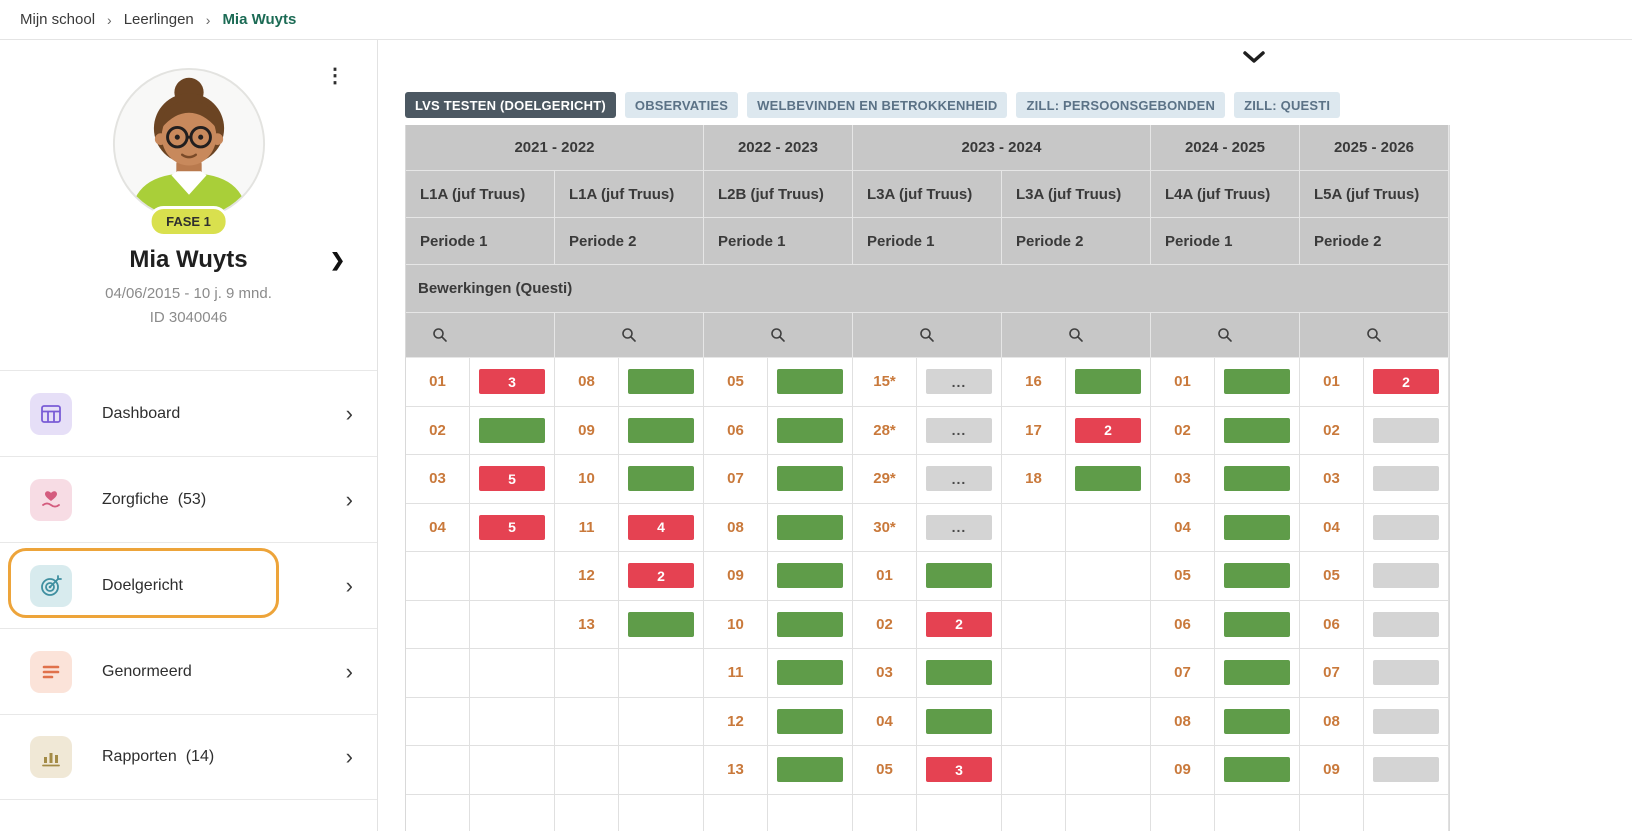  What do you see at coordinates (188, 585) in the screenshot?
I see `sidebar-item-doelgericht: Doelgericht ›` at bounding box center [188, 585].